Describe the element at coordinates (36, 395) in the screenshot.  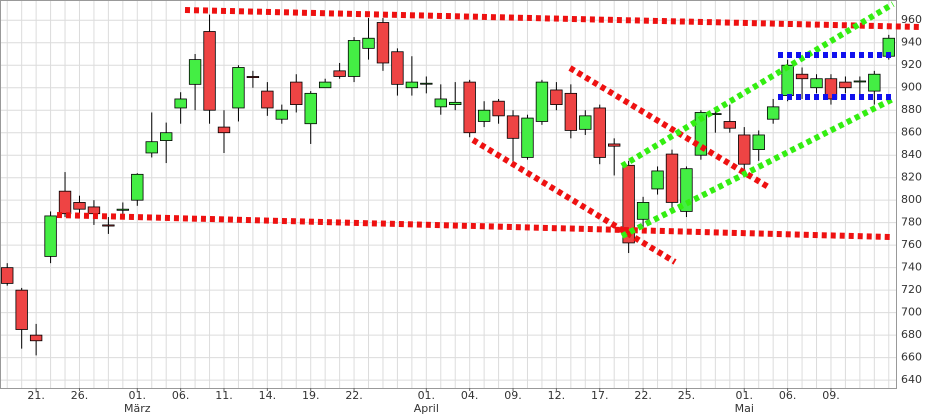
I see `x-tick-label: 21.` at that location.